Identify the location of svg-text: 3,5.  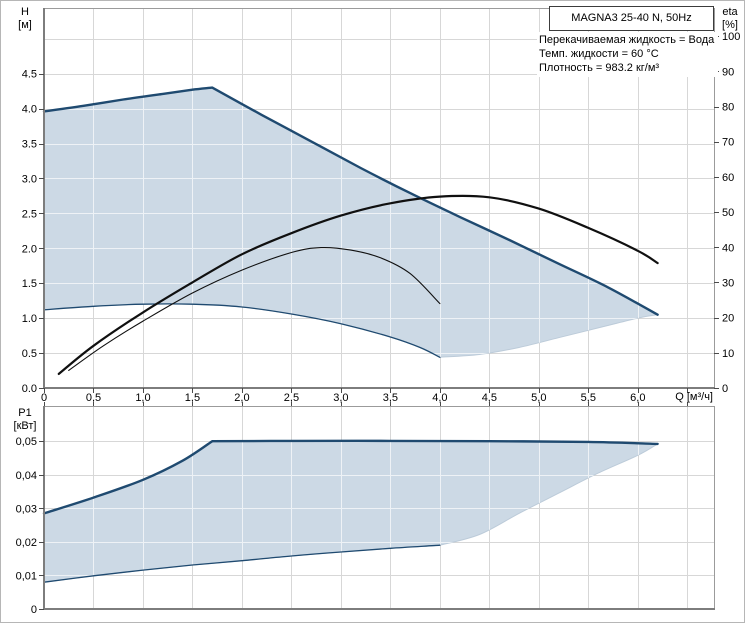
(390, 398).